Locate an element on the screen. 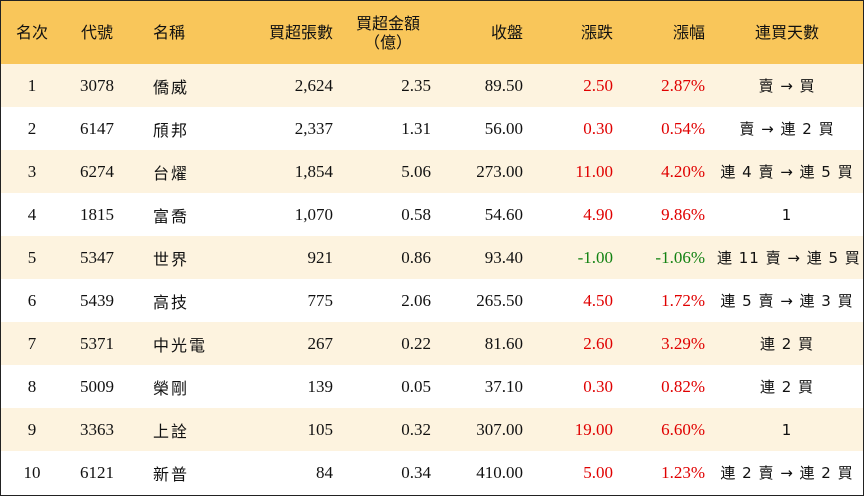 The image size is (864, 496). cell-net-buy-amount: 0.22 is located at coordinates (416, 343).